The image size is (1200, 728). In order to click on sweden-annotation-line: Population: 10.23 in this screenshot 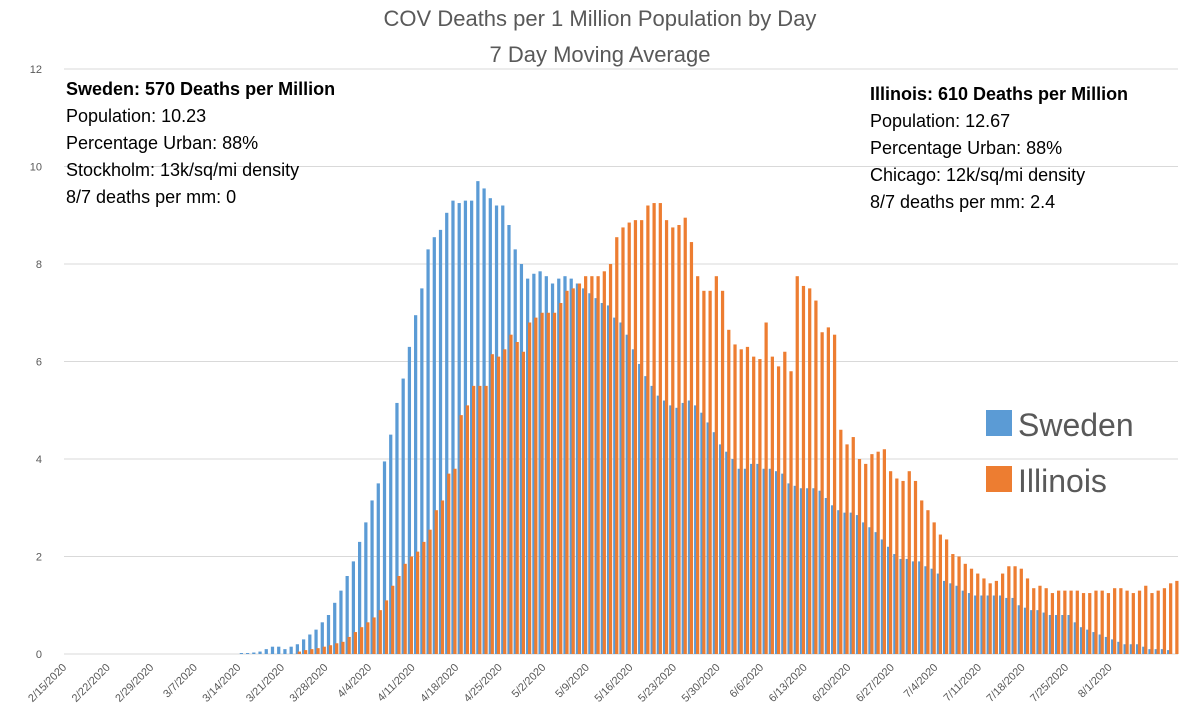, I will do `click(136, 116)`.